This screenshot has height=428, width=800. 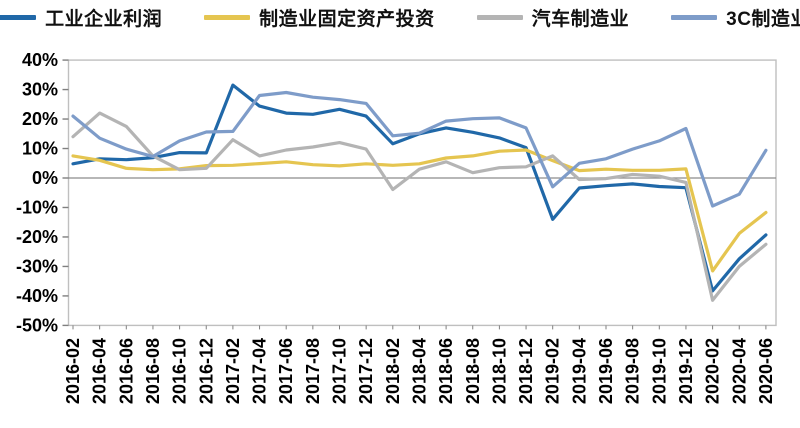 I want to click on x-axis-label: 2020-04, so click(x=739, y=371).